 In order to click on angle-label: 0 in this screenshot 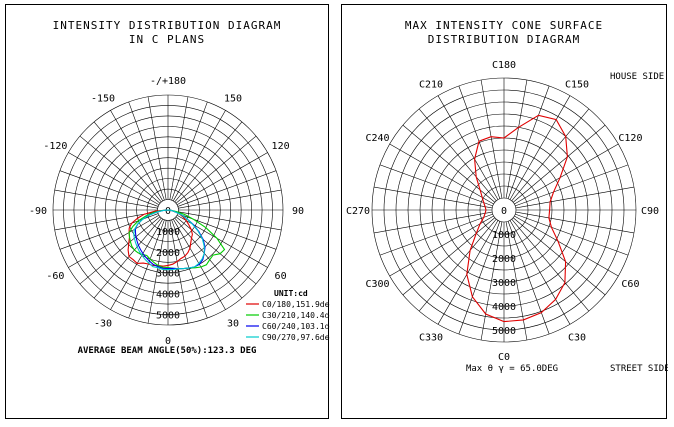, I will do `click(168, 341)`.